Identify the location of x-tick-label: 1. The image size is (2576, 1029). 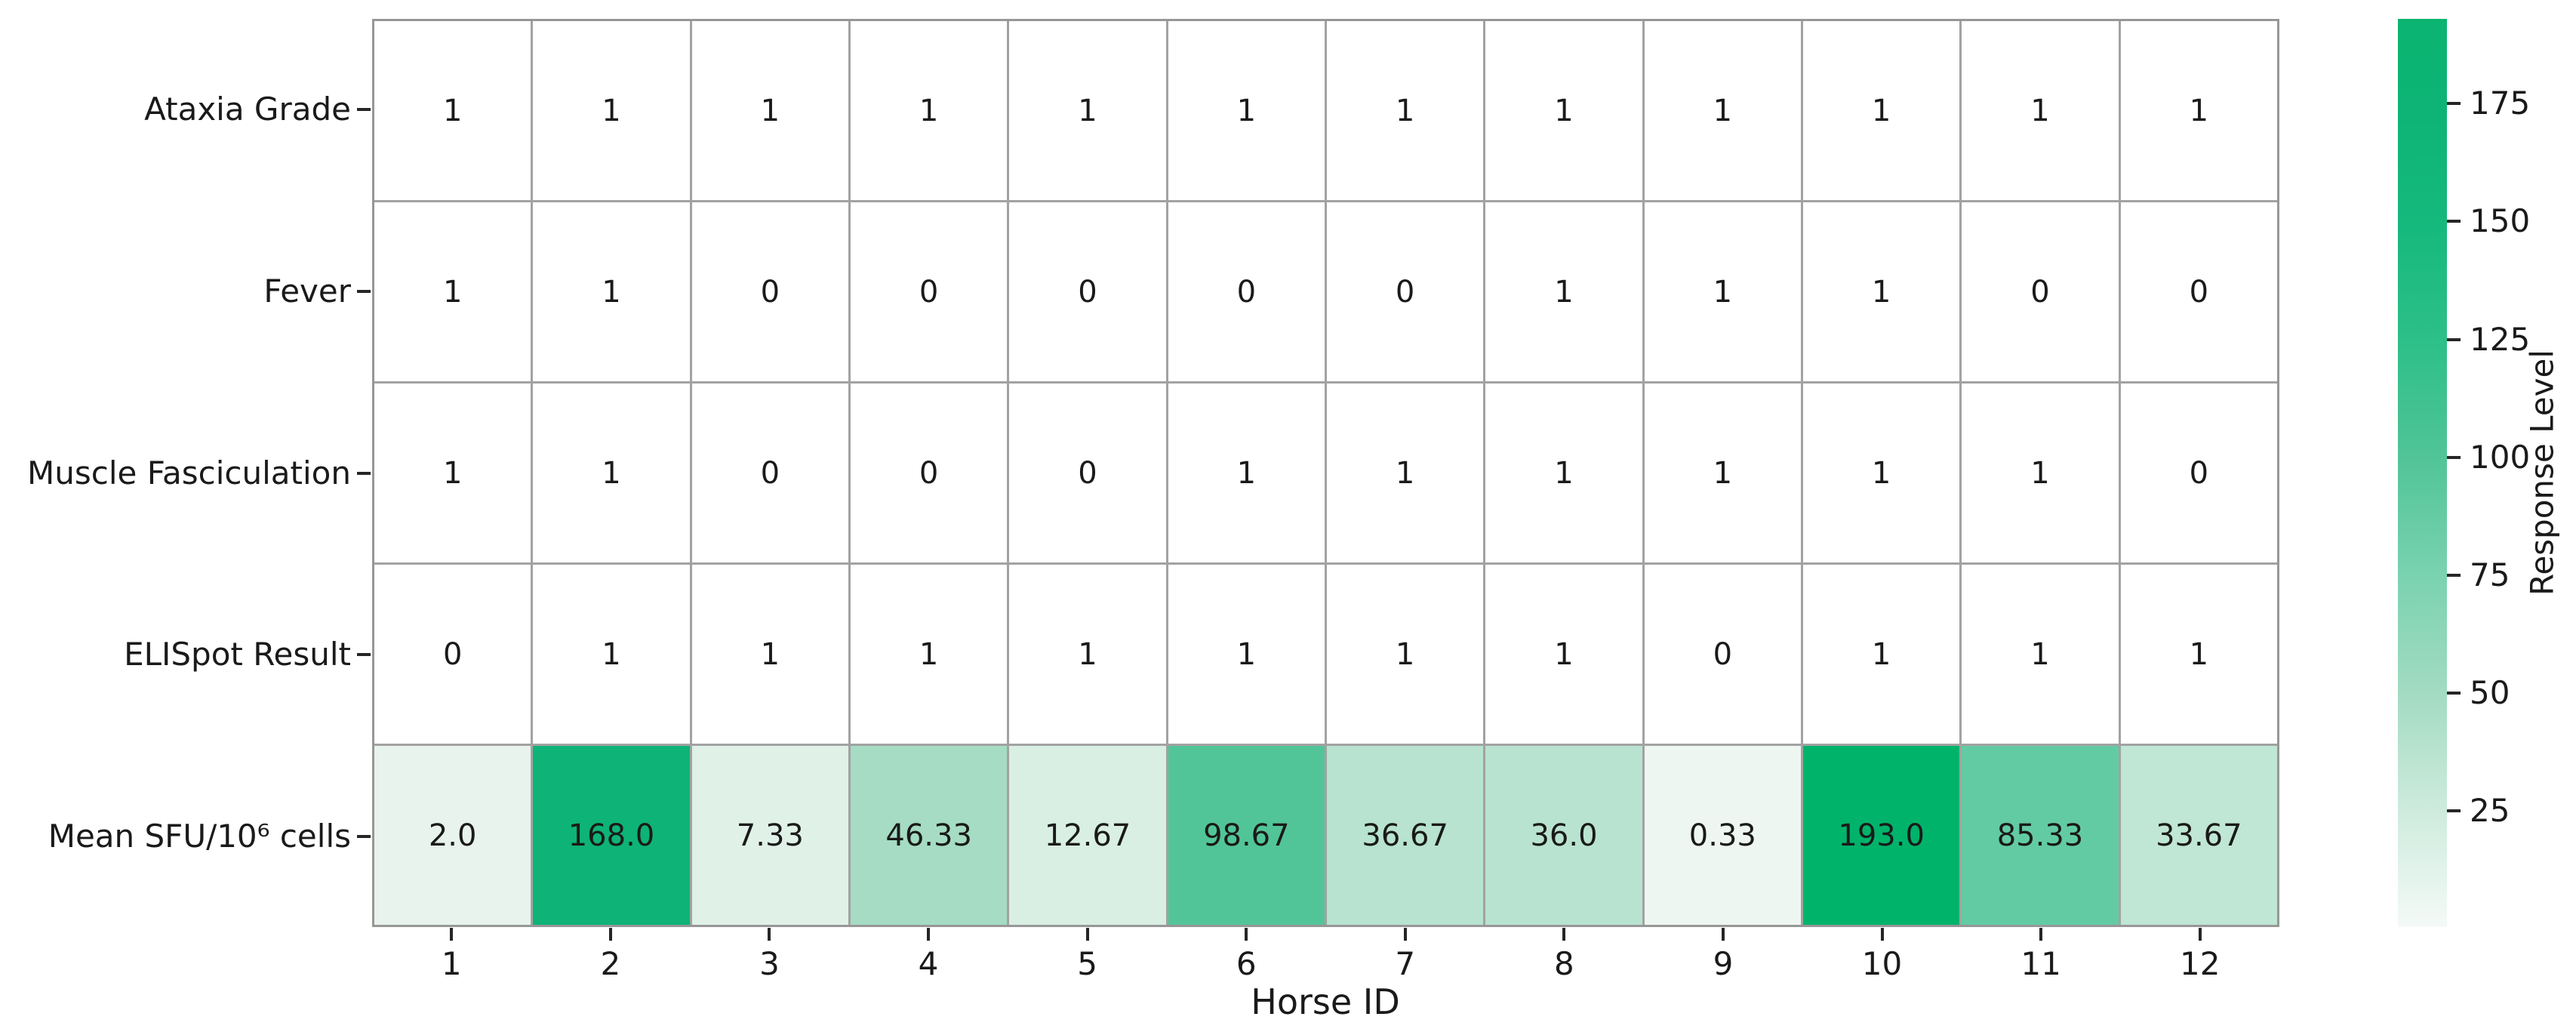
(451, 963).